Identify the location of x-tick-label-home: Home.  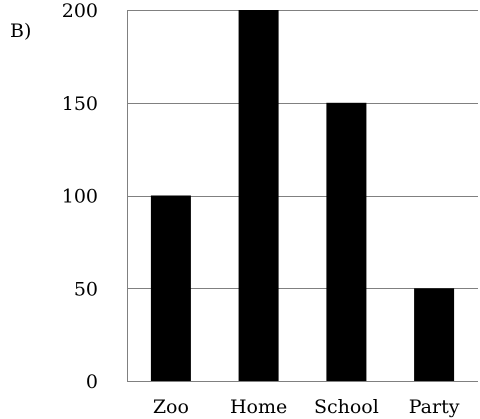
(258, 407).